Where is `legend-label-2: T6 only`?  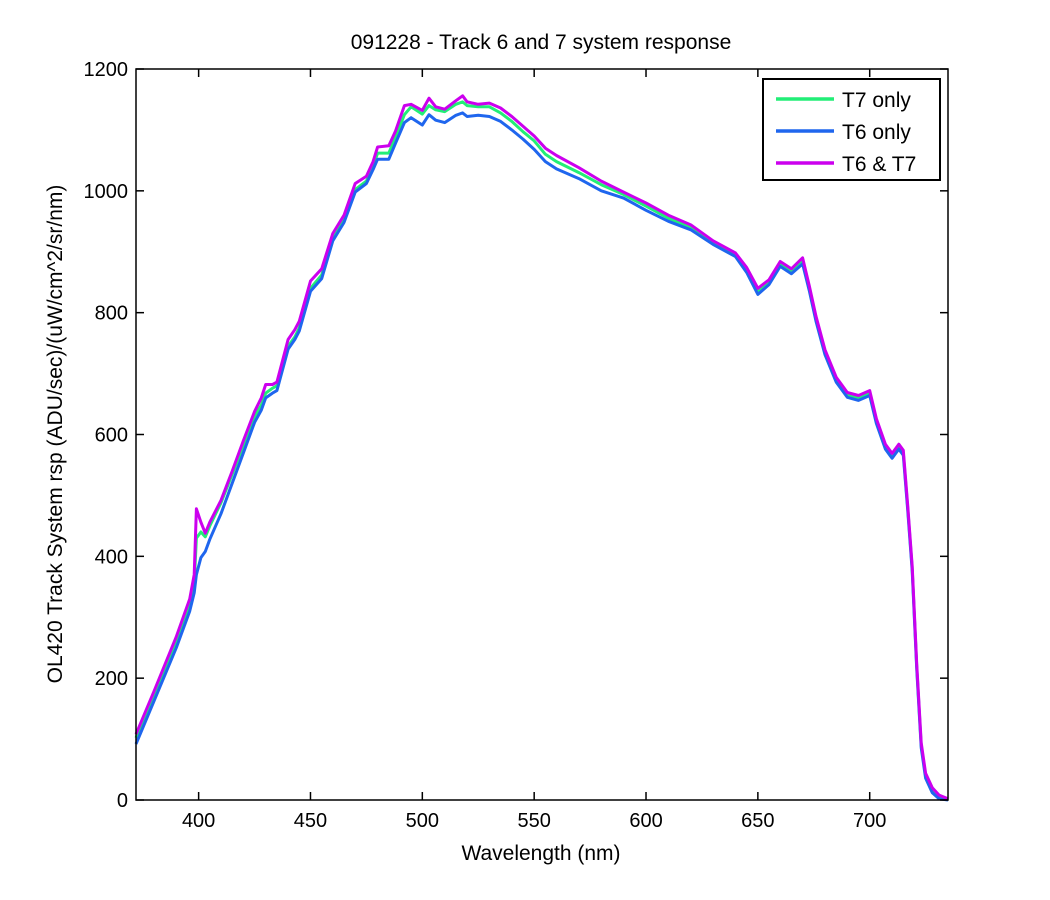 legend-label-2: T6 only is located at coordinates (876, 132).